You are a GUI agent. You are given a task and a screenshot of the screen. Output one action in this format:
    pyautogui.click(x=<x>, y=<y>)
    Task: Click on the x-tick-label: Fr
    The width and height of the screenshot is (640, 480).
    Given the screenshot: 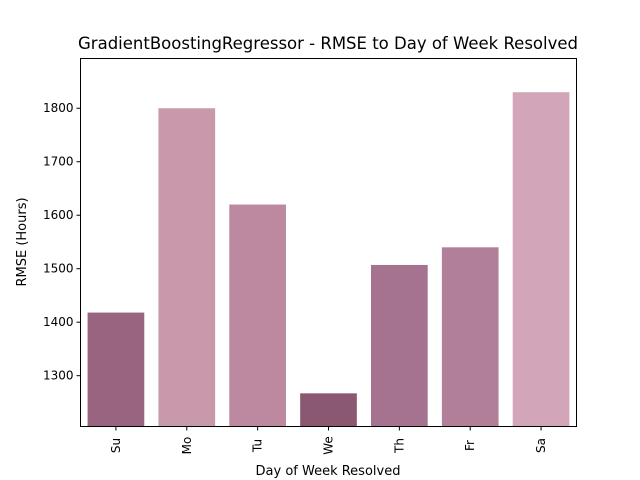 What is the action you would take?
    pyautogui.click(x=470, y=445)
    